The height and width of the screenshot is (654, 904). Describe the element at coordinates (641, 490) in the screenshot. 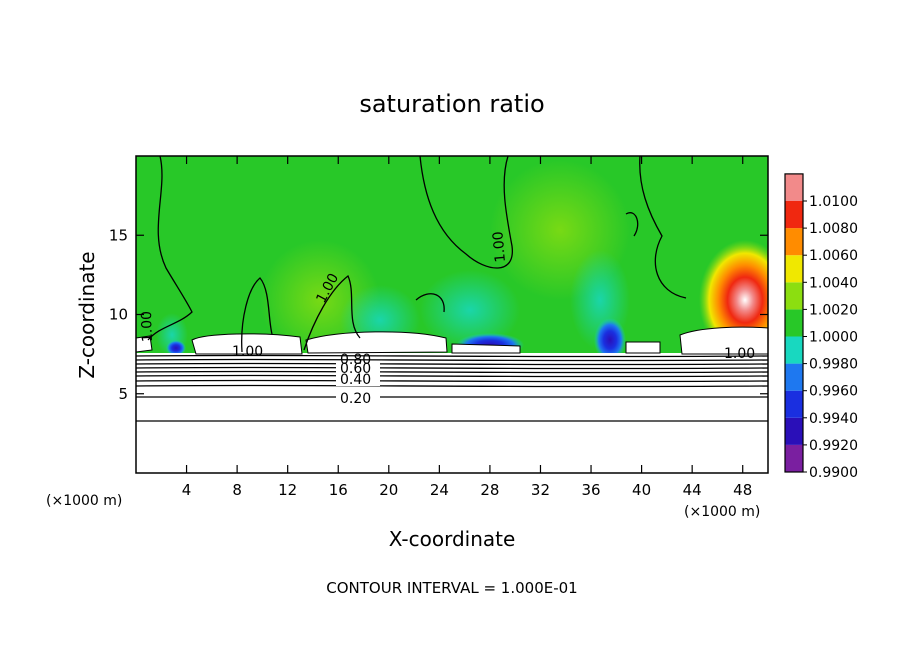

I see `x-tick-label: 40` at that location.